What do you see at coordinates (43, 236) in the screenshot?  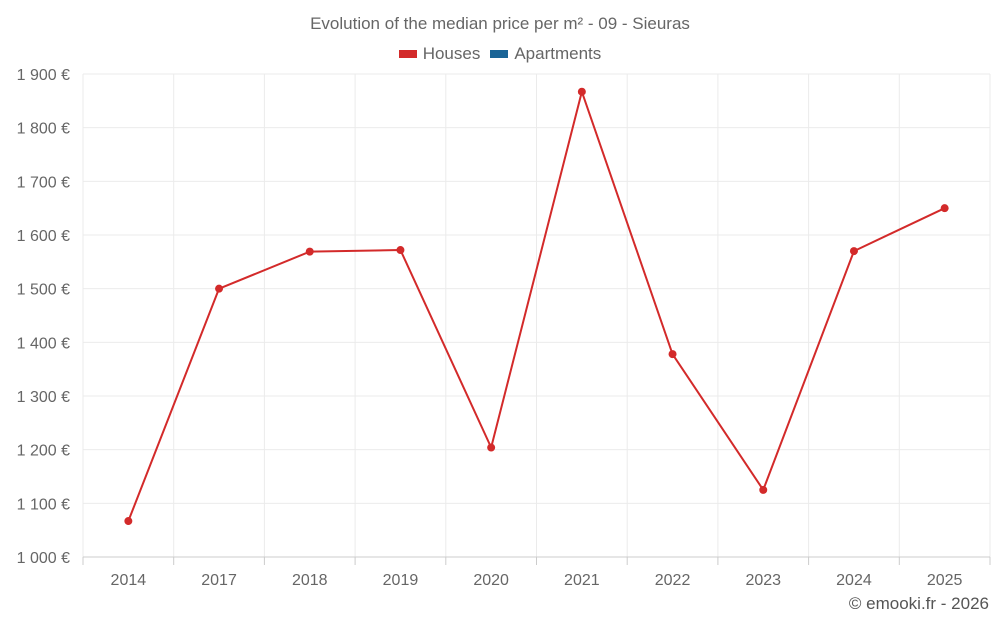 I see `y-tick-label: 1 600 €` at bounding box center [43, 236].